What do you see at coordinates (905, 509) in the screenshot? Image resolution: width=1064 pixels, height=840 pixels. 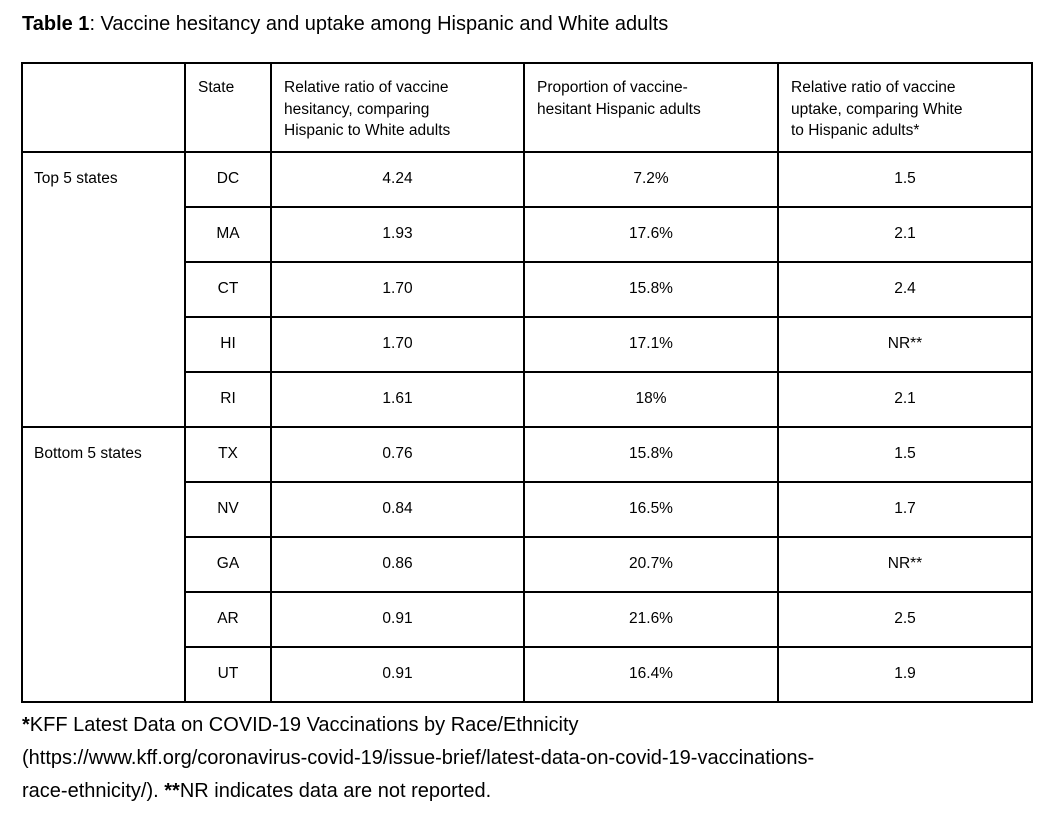 I see `uptake-ratio-cell: 1.7` at bounding box center [905, 509].